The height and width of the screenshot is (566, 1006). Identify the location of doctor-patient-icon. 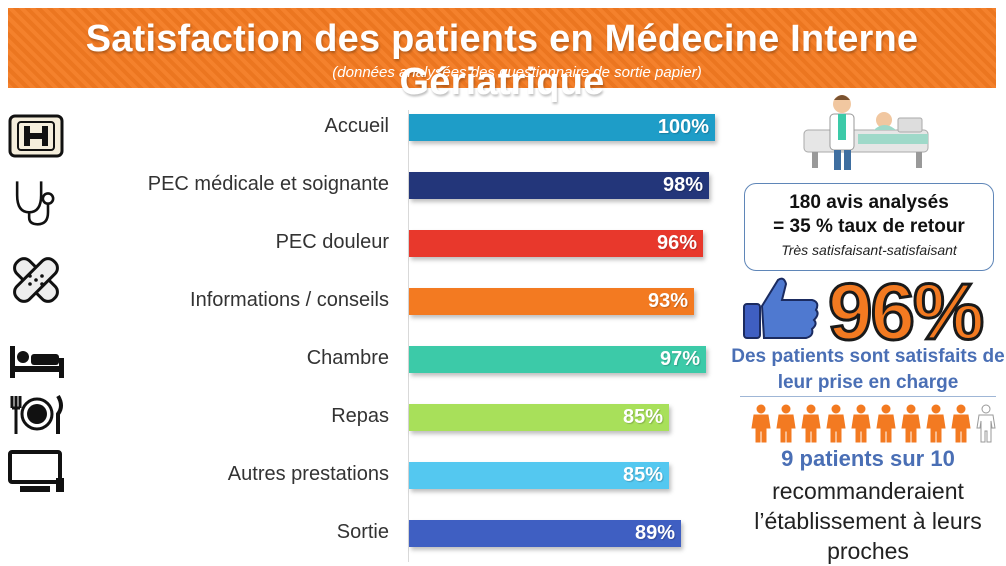
(866, 132).